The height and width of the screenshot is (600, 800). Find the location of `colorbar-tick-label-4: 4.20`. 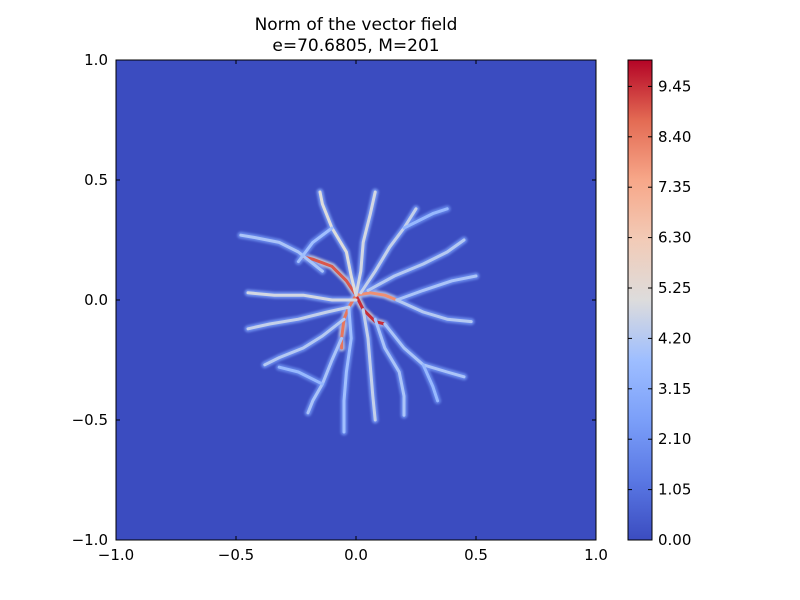

colorbar-tick-label-4: 4.20 is located at coordinates (674, 338).